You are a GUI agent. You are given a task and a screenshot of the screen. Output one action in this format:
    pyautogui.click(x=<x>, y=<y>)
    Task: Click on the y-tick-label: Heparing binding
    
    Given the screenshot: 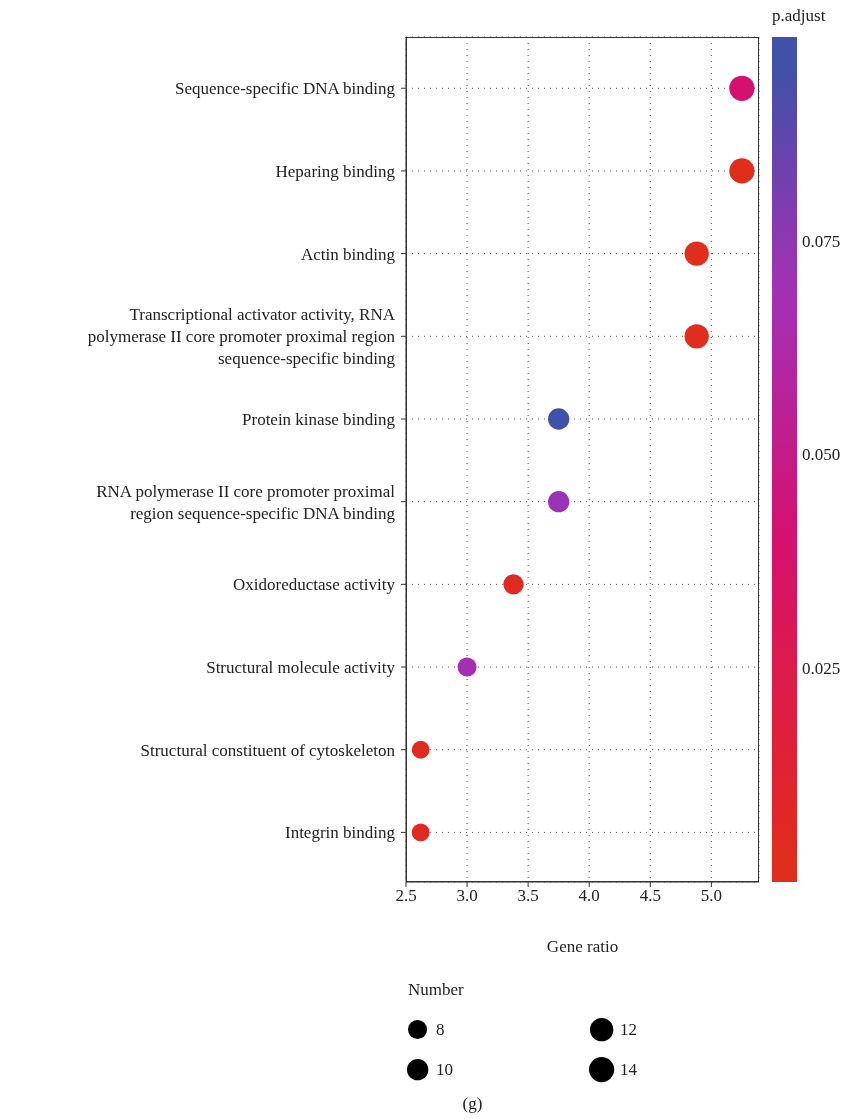 What is the action you would take?
    pyautogui.click(x=335, y=171)
    